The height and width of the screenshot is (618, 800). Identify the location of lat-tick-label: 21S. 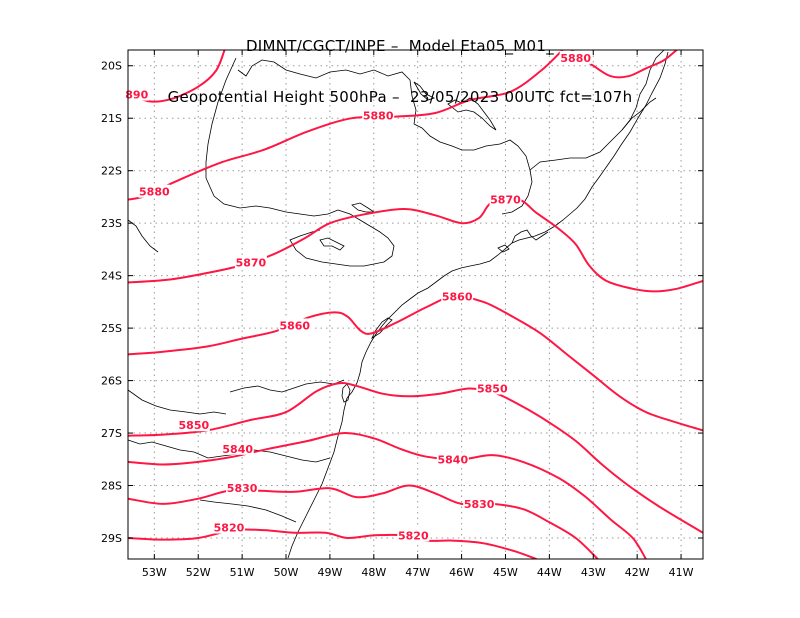
(111, 118).